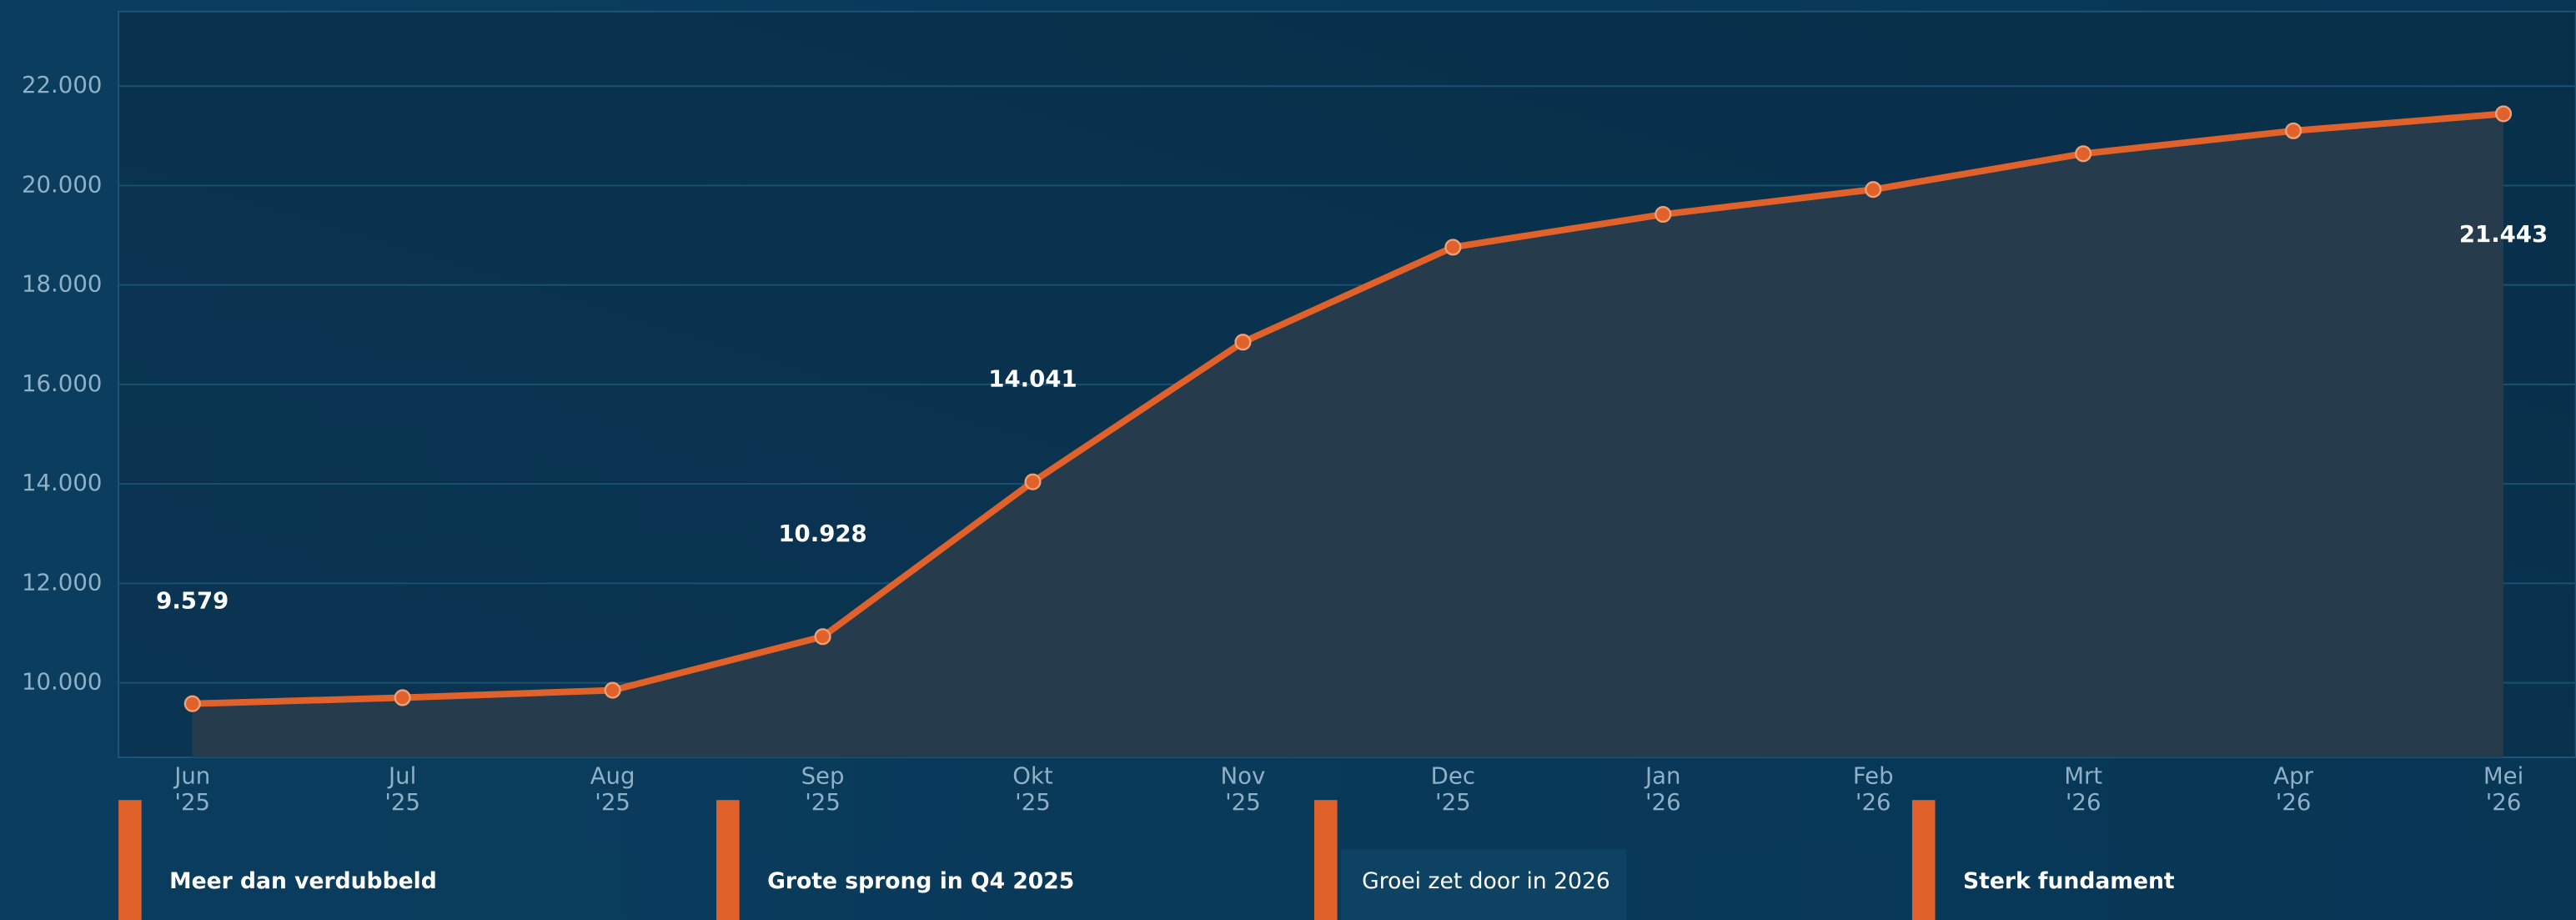 The image size is (2576, 920). Describe the element at coordinates (401, 776) in the screenshot. I see `x-tick-label: Jul` at that location.